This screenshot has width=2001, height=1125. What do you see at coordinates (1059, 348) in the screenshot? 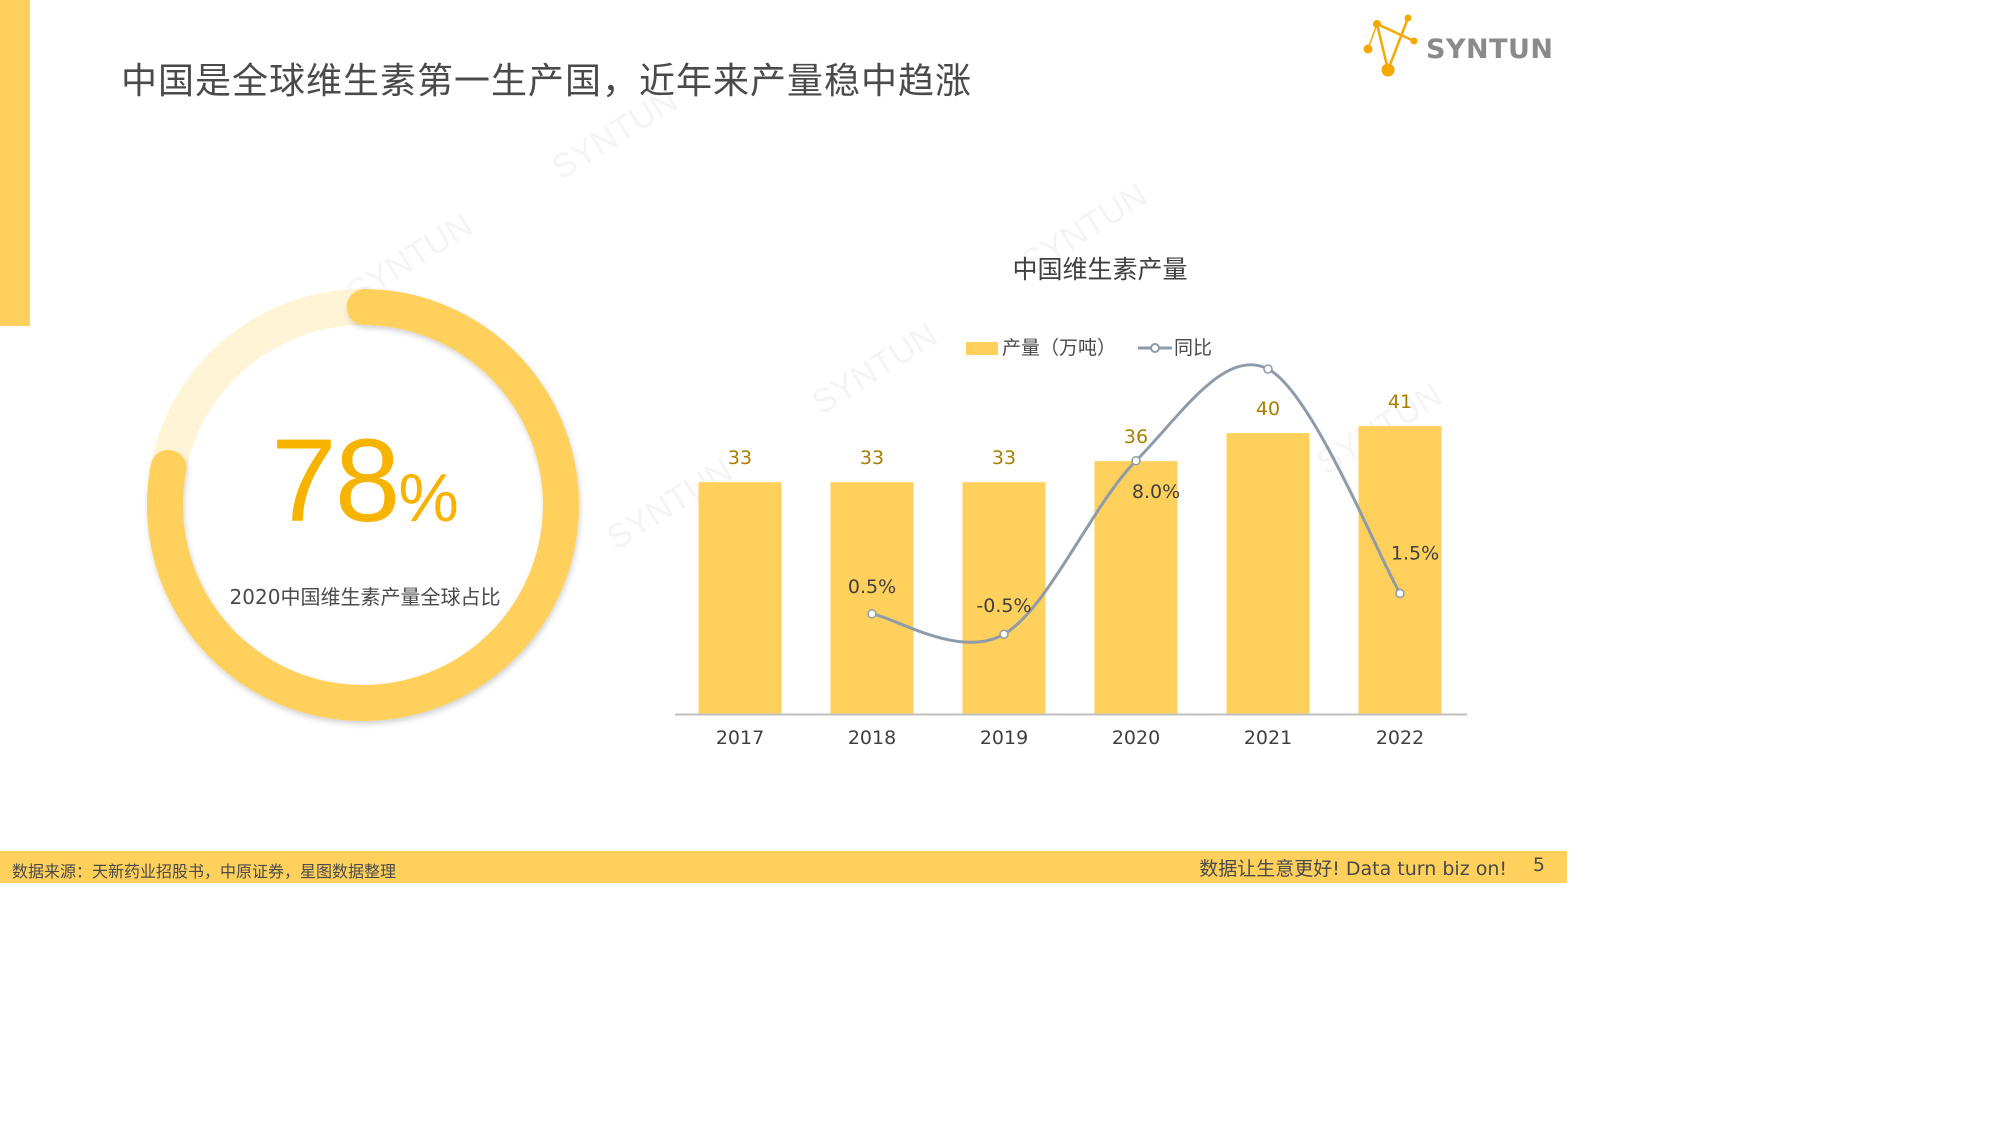
I see `legend-label: 产量（万吨）` at bounding box center [1059, 348].